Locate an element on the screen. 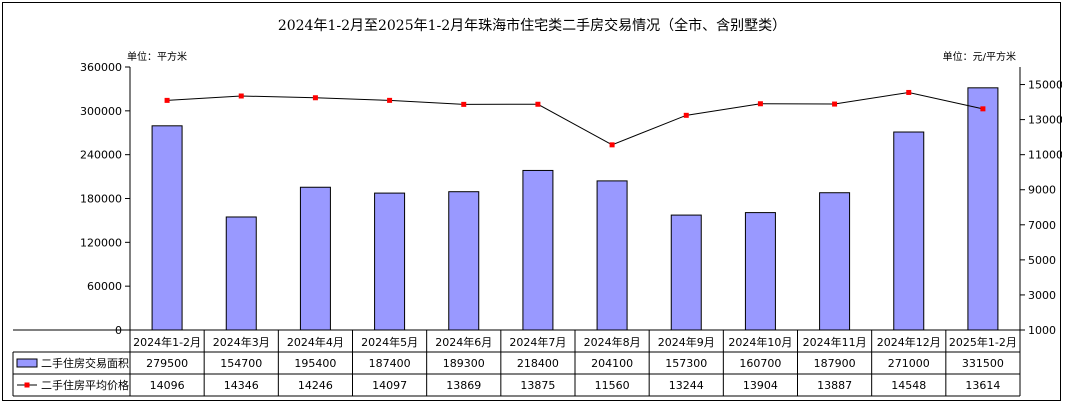 This screenshot has width=1065, height=405. price-value: 13887 is located at coordinates (834, 385).